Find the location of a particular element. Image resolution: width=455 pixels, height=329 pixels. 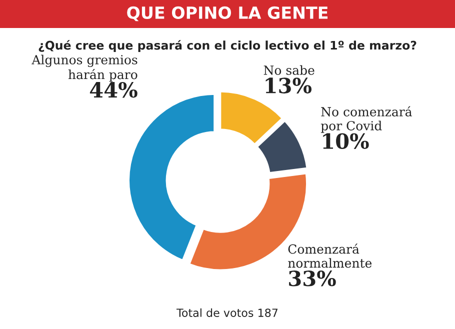

text: Total de votos 187 is located at coordinates (227, 312).